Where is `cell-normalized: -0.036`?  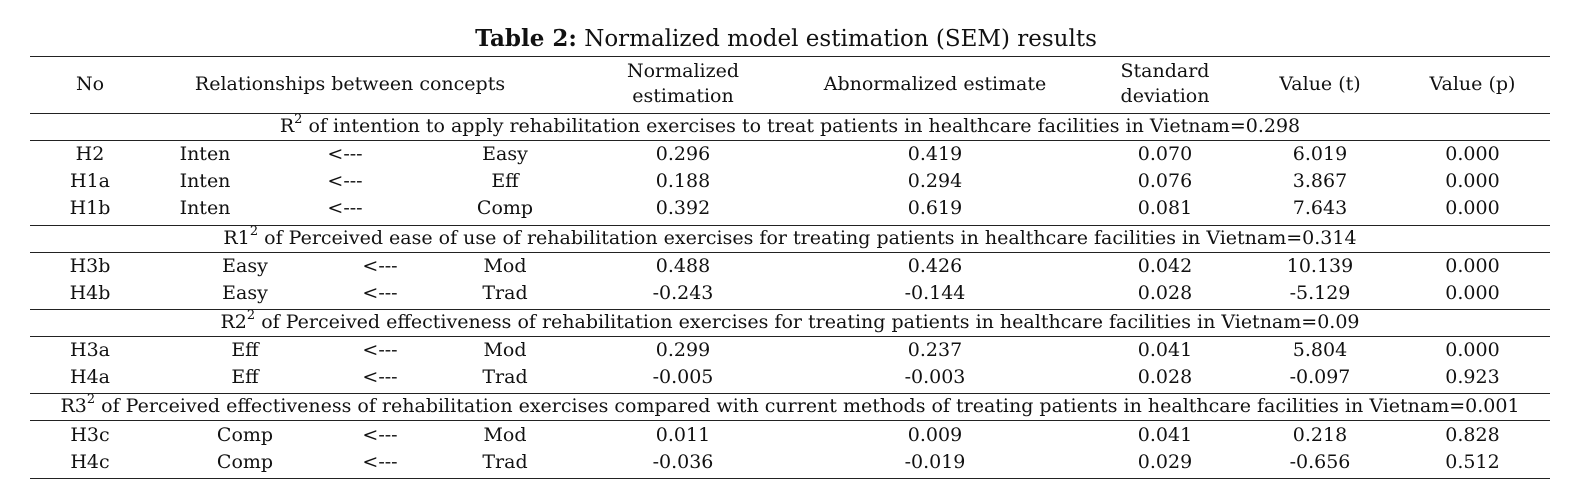 cell-normalized: -0.036 is located at coordinates (683, 462).